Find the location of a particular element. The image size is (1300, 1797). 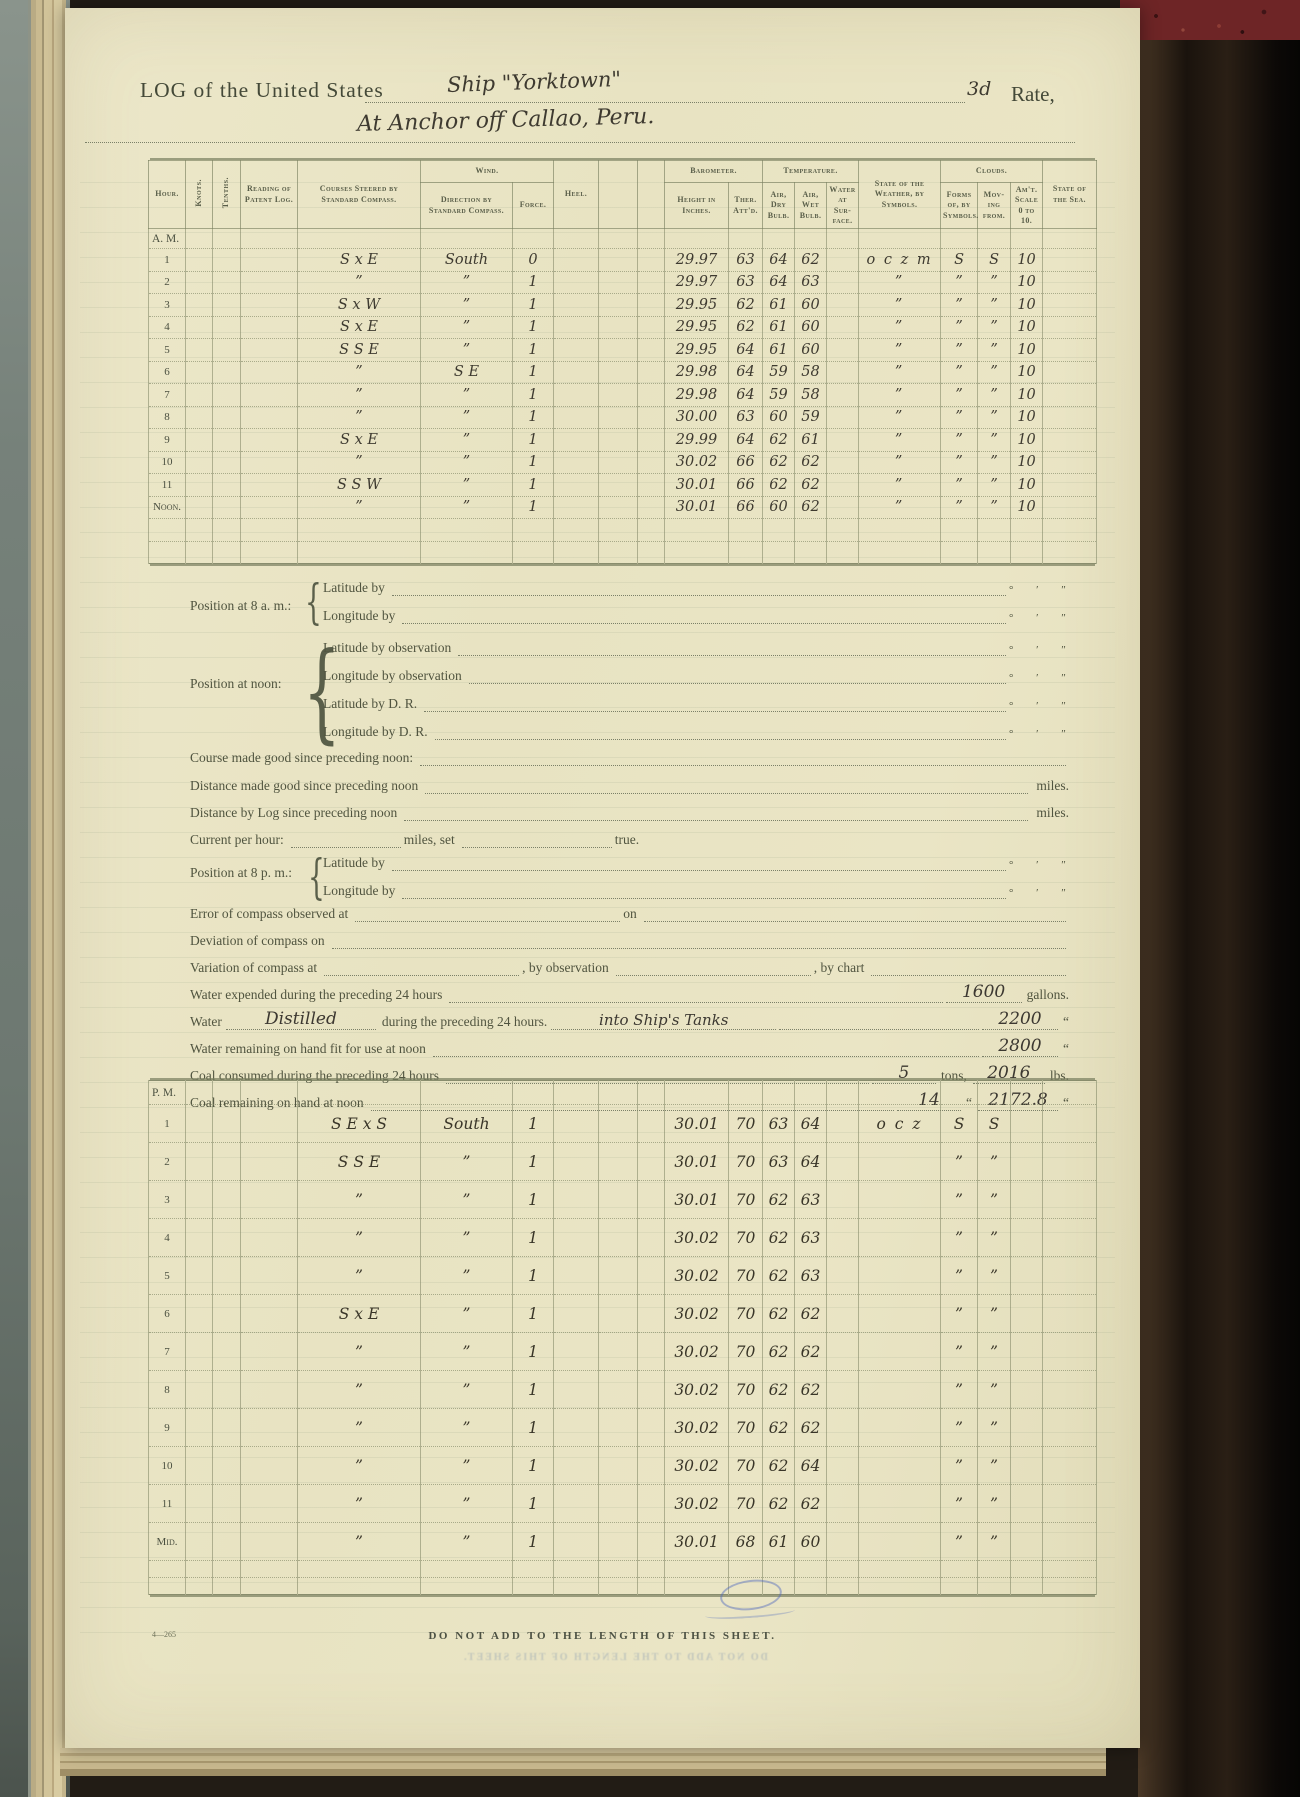

brace-8am: { is located at coordinates (313, 602).